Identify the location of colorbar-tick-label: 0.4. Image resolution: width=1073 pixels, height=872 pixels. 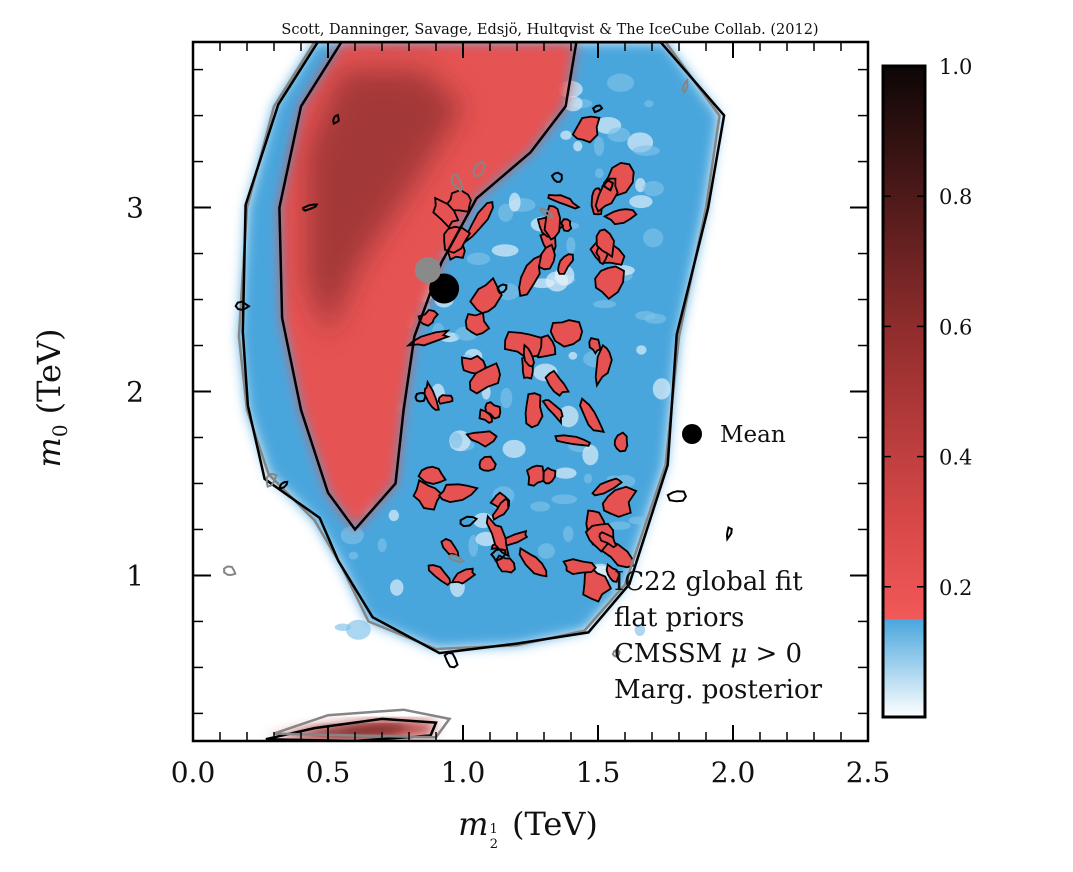
(955, 458).